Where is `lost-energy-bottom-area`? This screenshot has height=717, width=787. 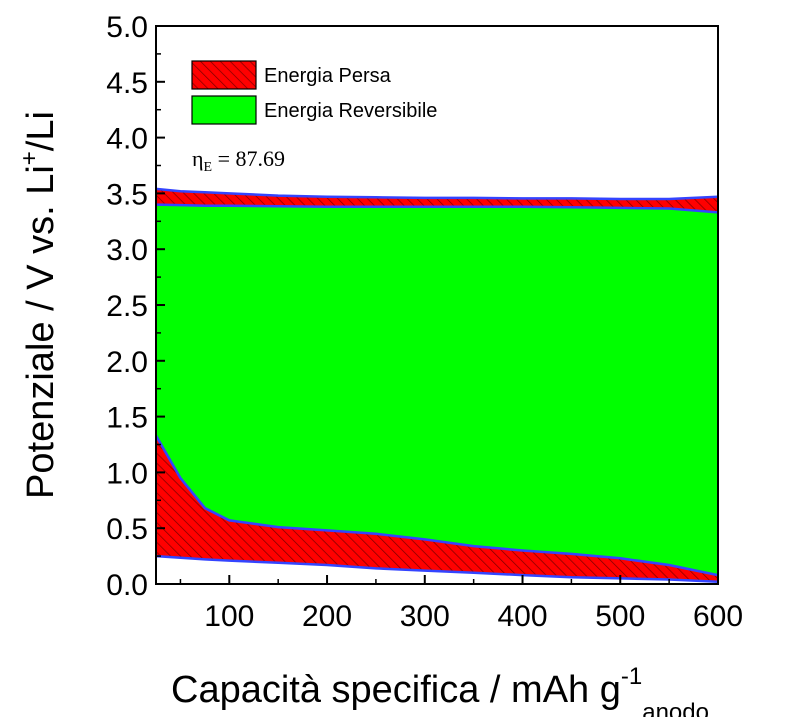
lost-energy-bottom-area is located at coordinates (437, 508).